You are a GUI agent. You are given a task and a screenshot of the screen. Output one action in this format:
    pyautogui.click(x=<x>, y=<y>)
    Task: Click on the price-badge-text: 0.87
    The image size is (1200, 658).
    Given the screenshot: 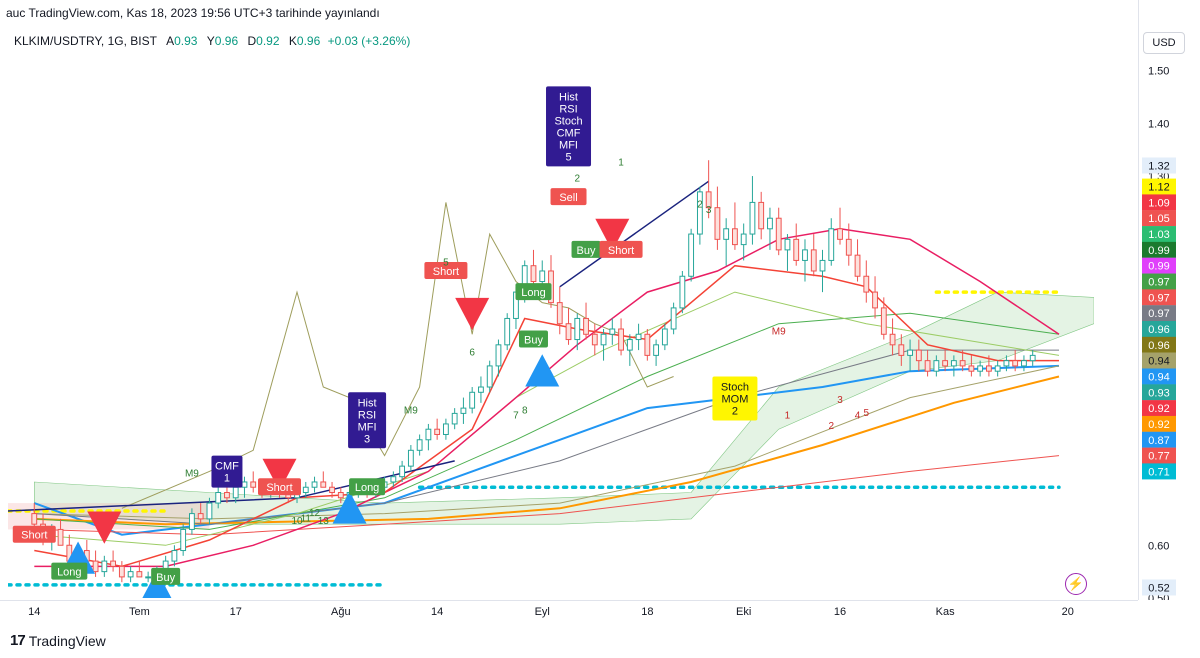 What is the action you would take?
    pyautogui.click(x=1158, y=441)
    